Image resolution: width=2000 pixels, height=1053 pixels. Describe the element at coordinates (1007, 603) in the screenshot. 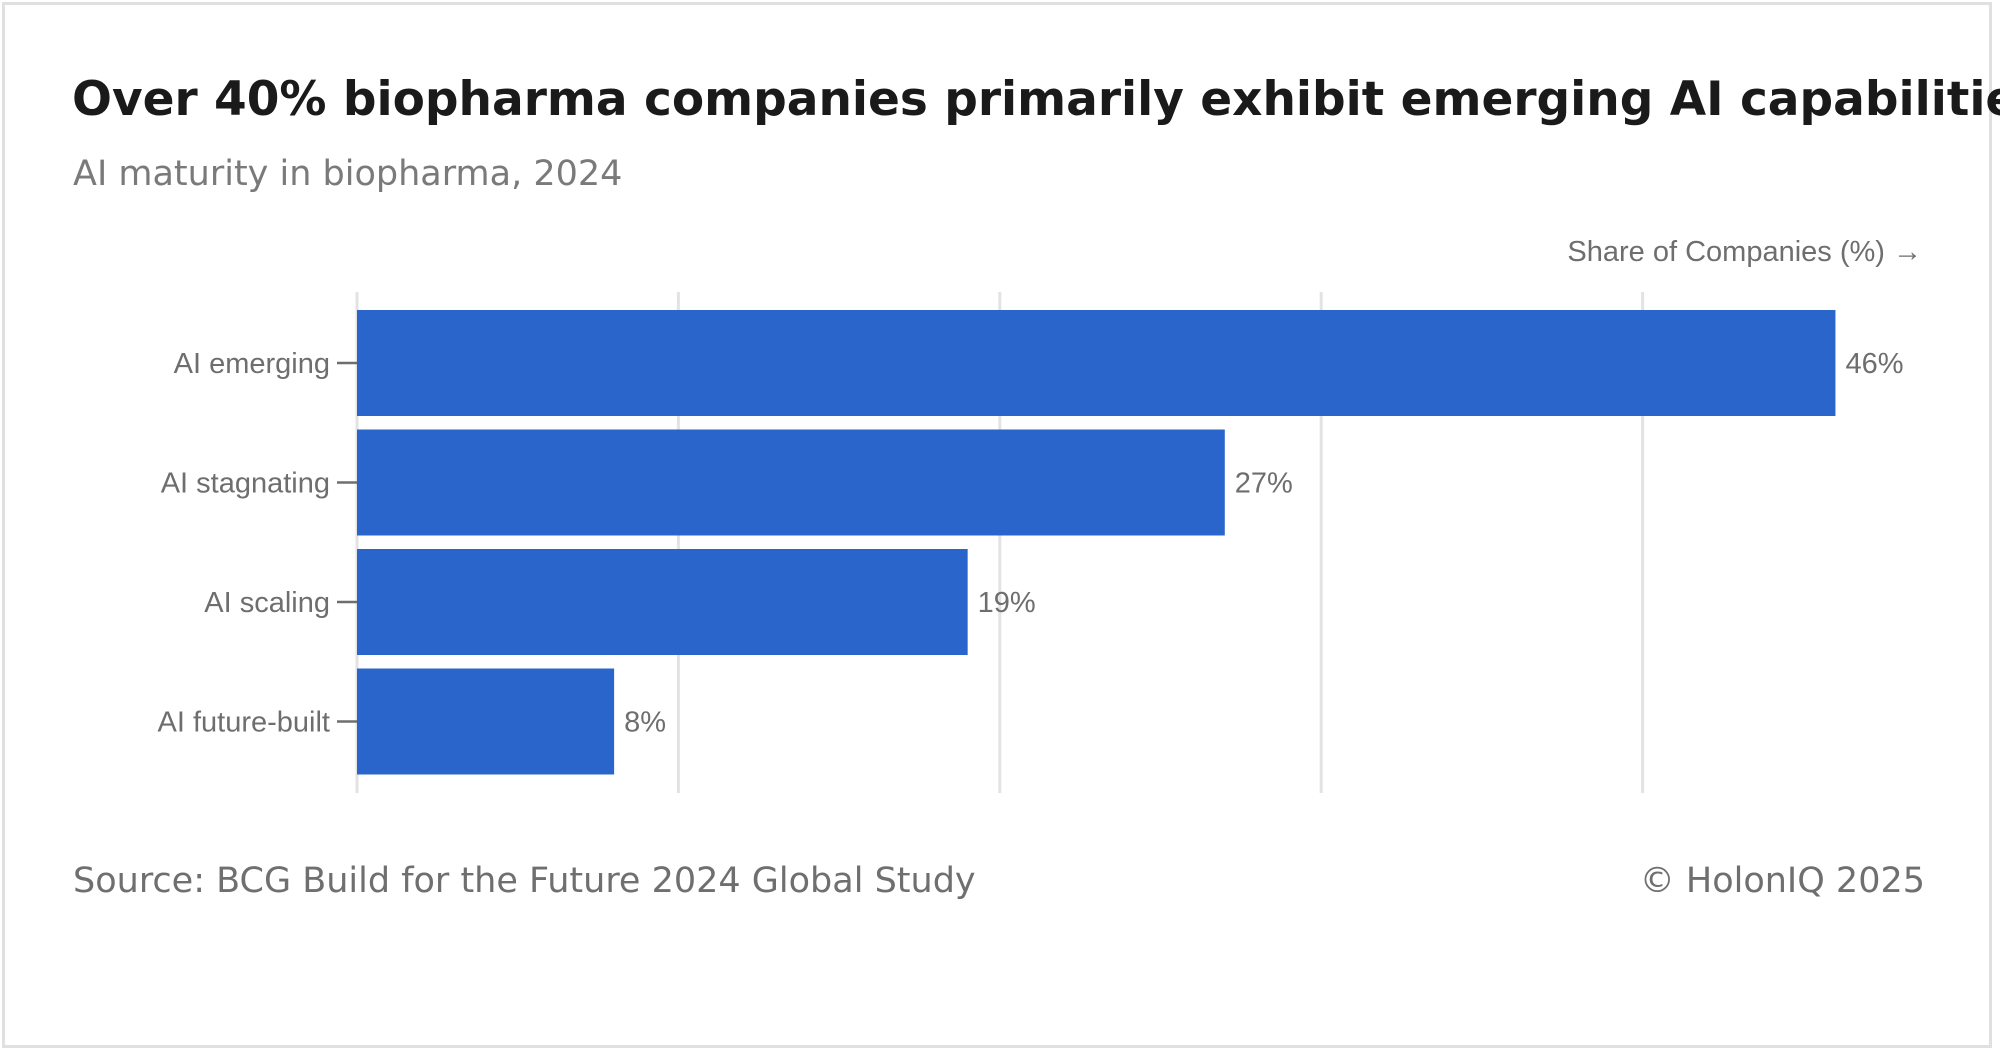

I see `value-label: 19%` at that location.